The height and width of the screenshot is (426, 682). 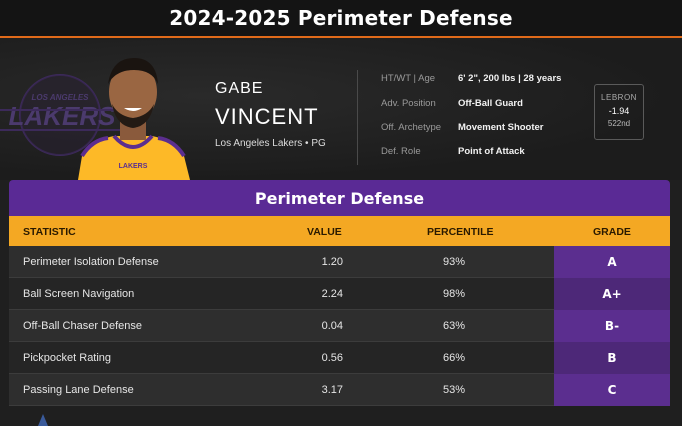 What do you see at coordinates (63, 116) in the screenshot?
I see `team-logo-text: LAKERS` at bounding box center [63, 116].